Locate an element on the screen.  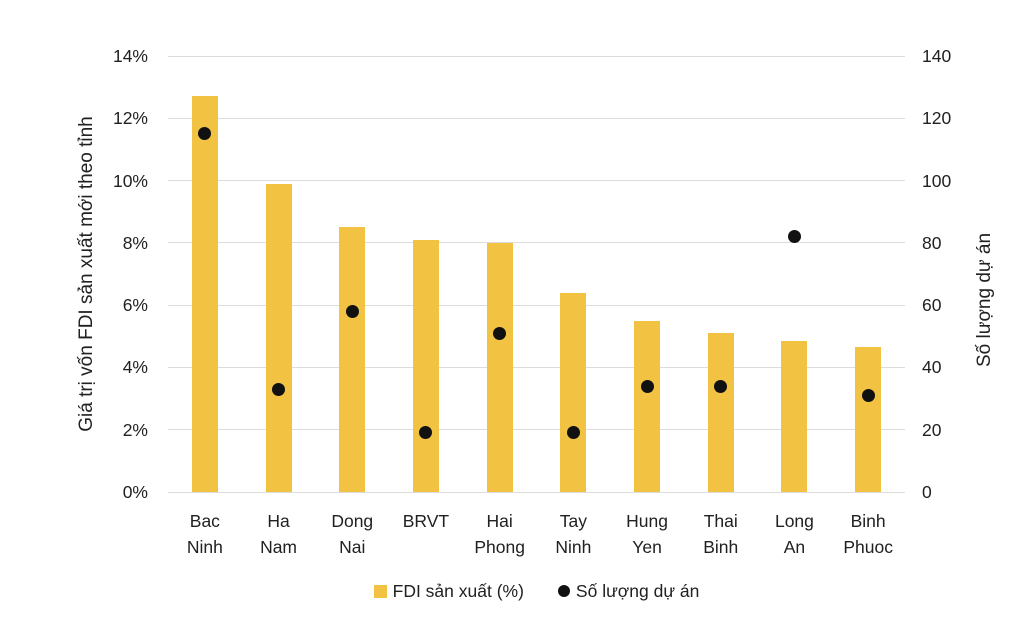
bar-brvt is located at coordinates (425, 365).